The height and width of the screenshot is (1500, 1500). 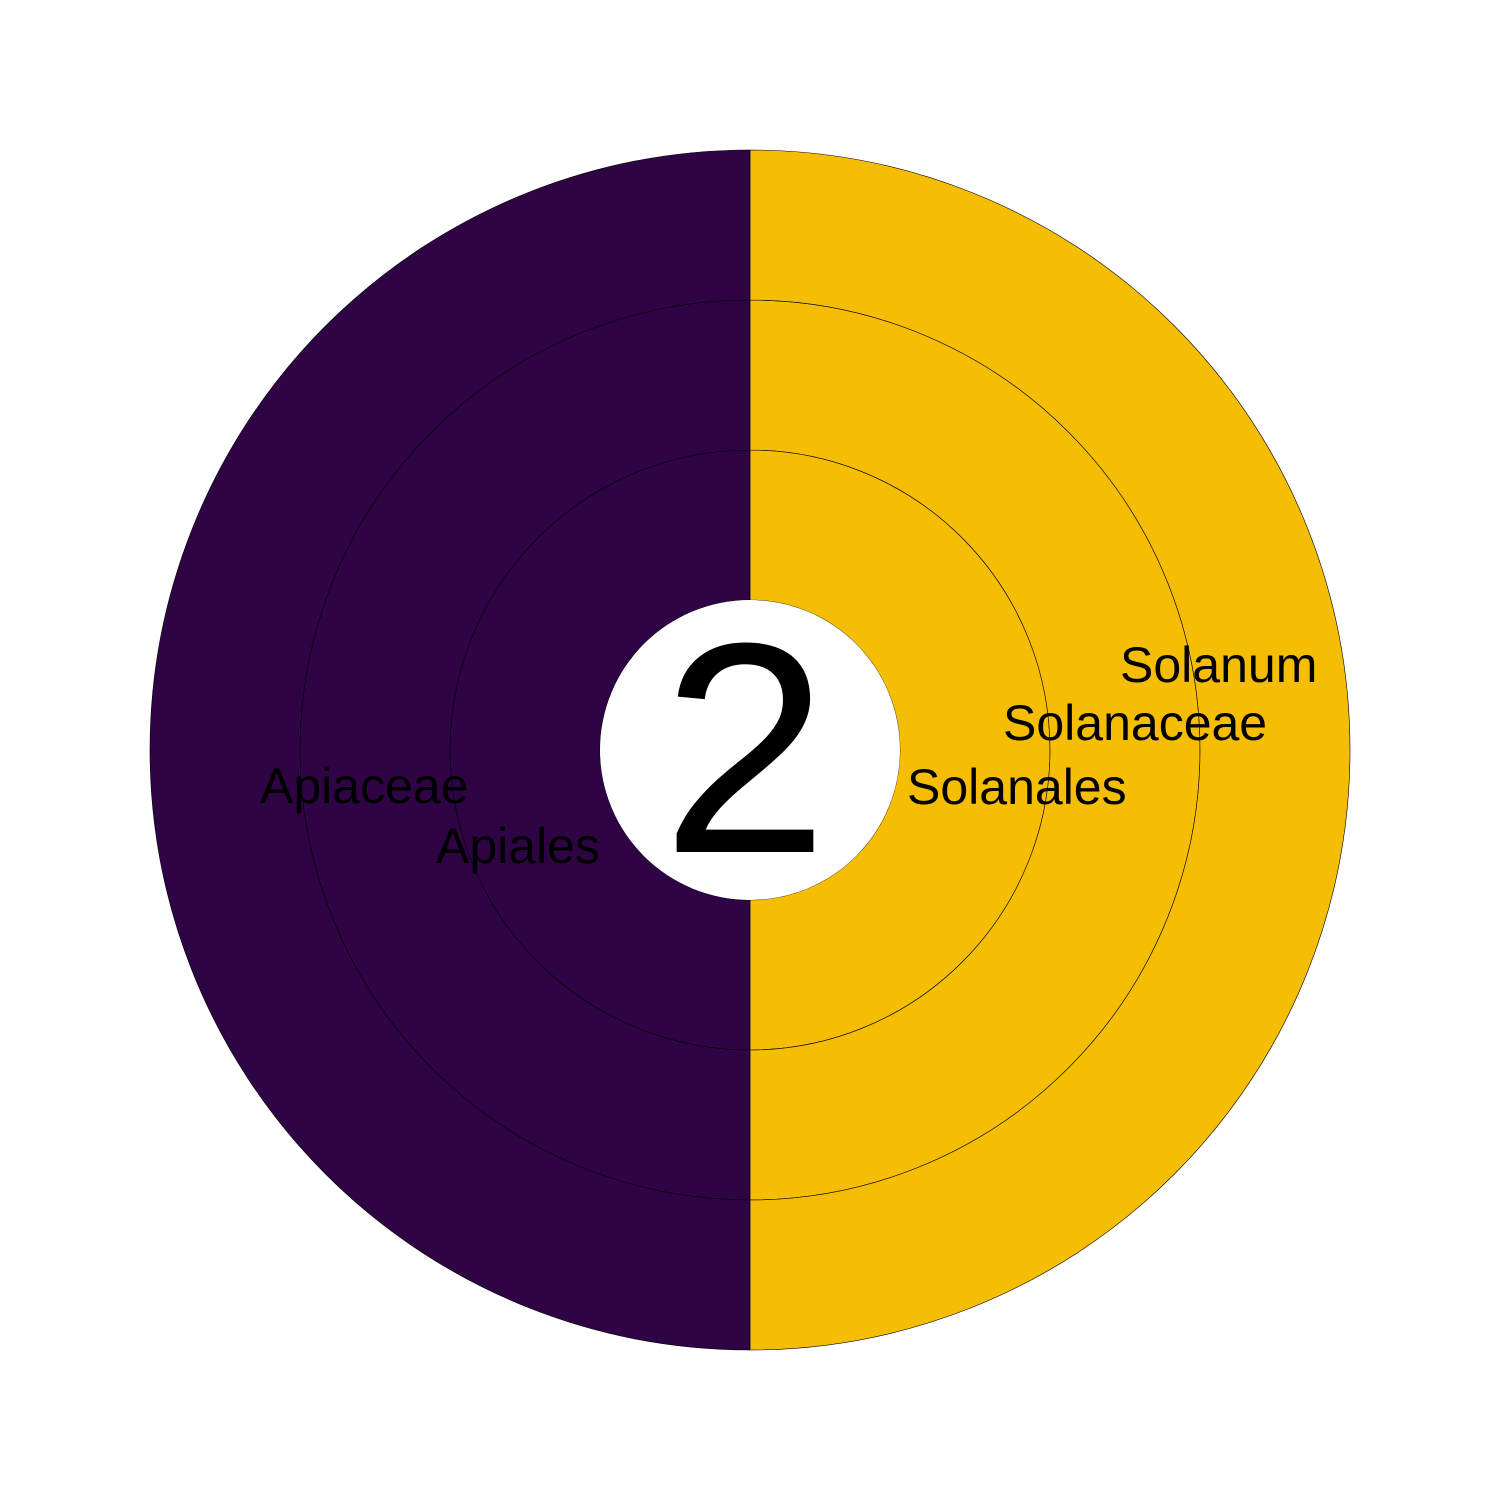 What do you see at coordinates (1017, 787) in the screenshot?
I see `label-solanales: Solanales` at bounding box center [1017, 787].